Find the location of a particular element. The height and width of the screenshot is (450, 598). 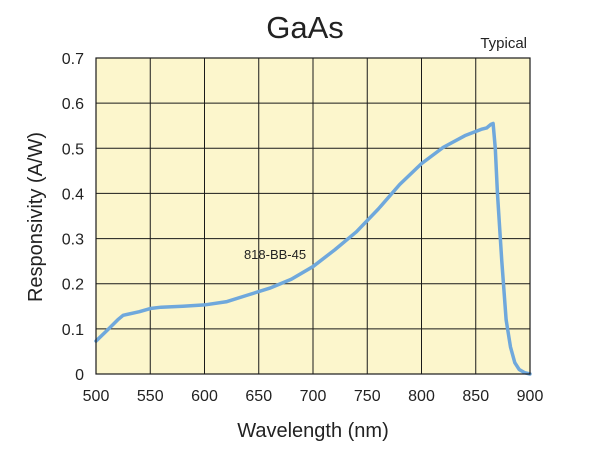

annotations: 818-BB-45 is located at coordinates (275, 254).